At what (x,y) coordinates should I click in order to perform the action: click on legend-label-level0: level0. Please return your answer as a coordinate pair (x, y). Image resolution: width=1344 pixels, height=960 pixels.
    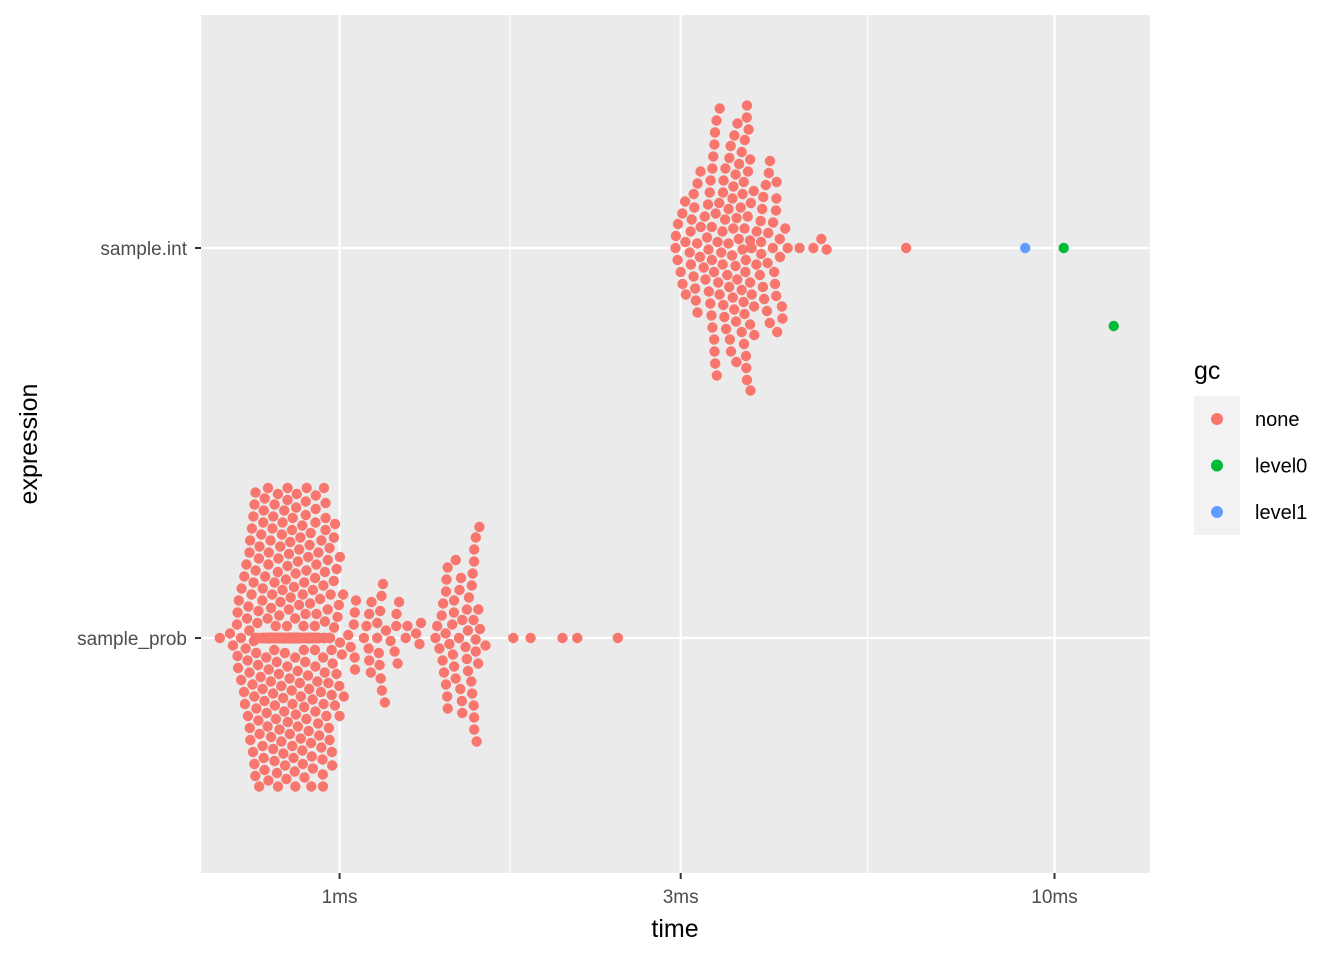
    Looking at the image, I should click on (1281, 467).